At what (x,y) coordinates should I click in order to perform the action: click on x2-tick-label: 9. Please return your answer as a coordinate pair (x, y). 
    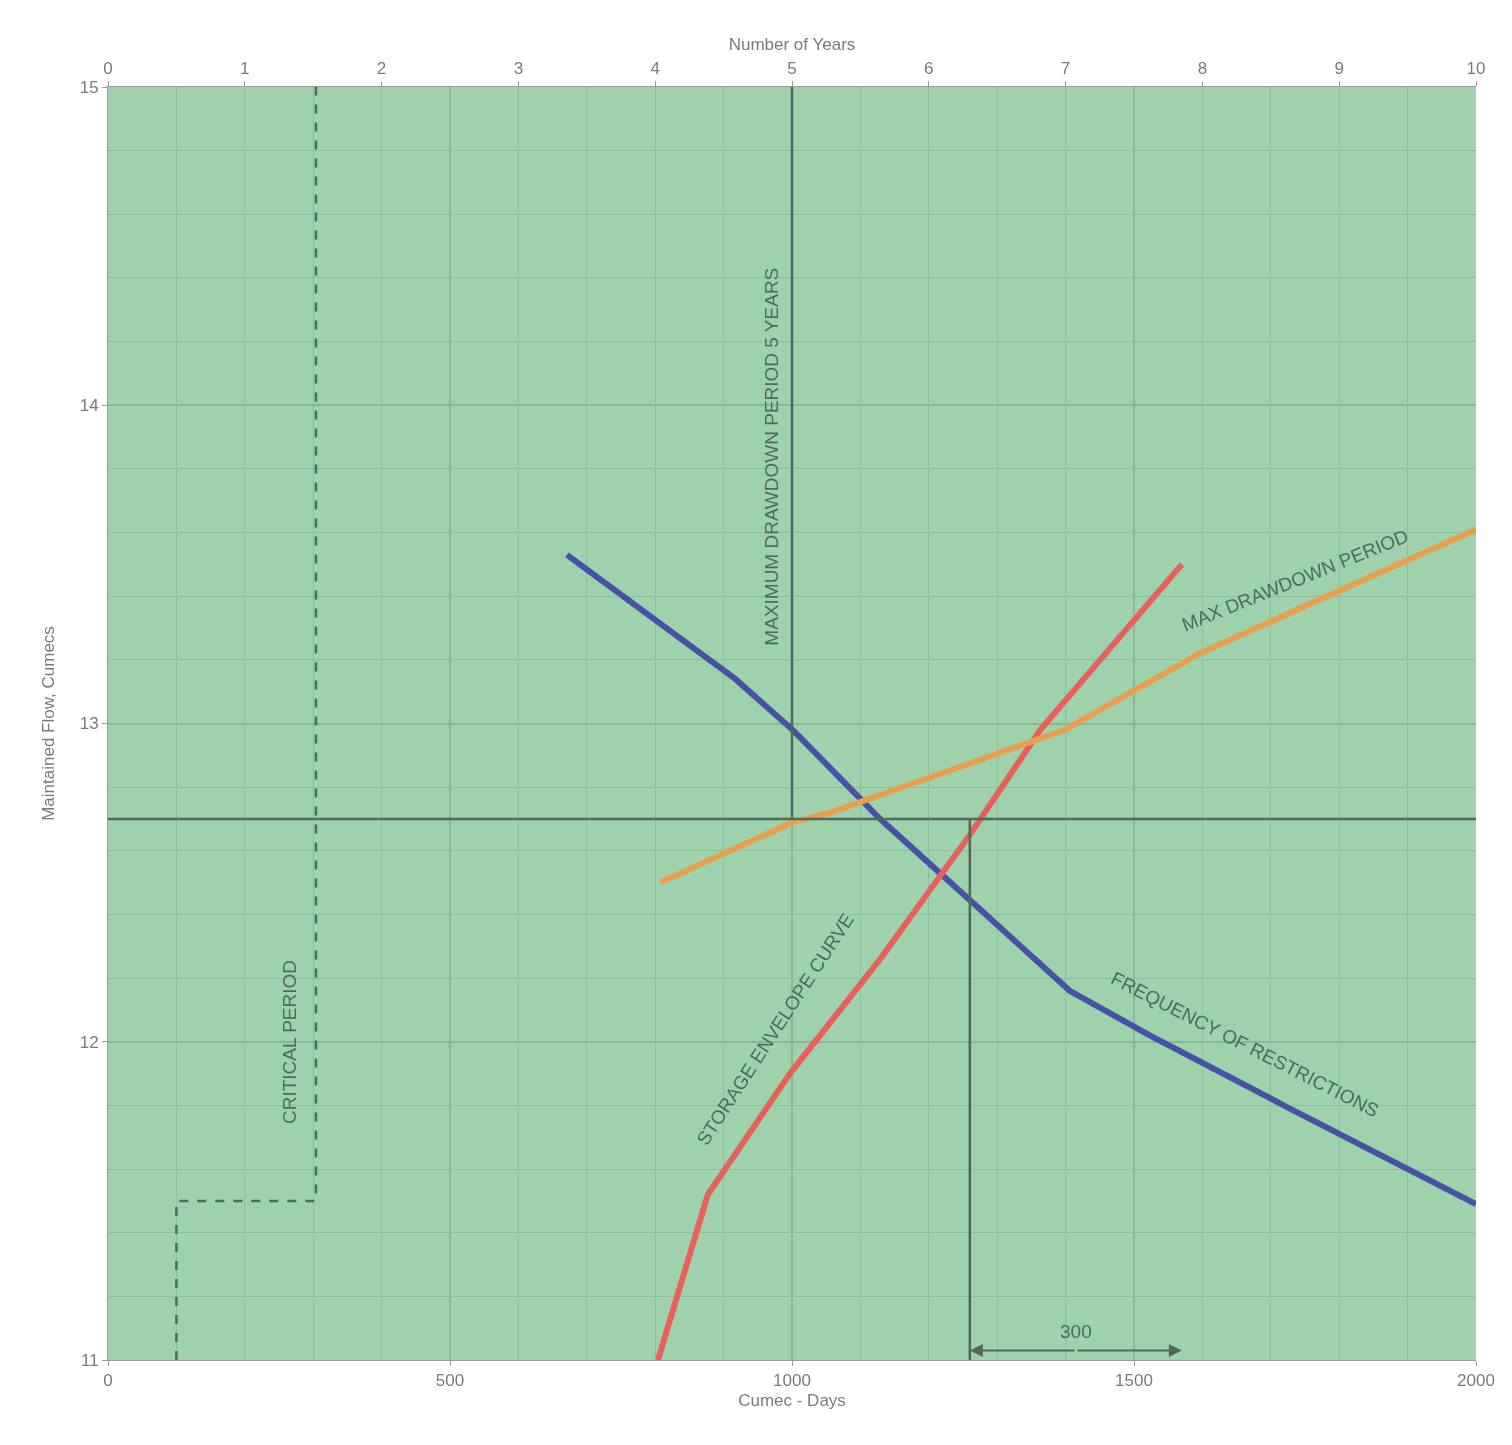
    Looking at the image, I should click on (1339, 69).